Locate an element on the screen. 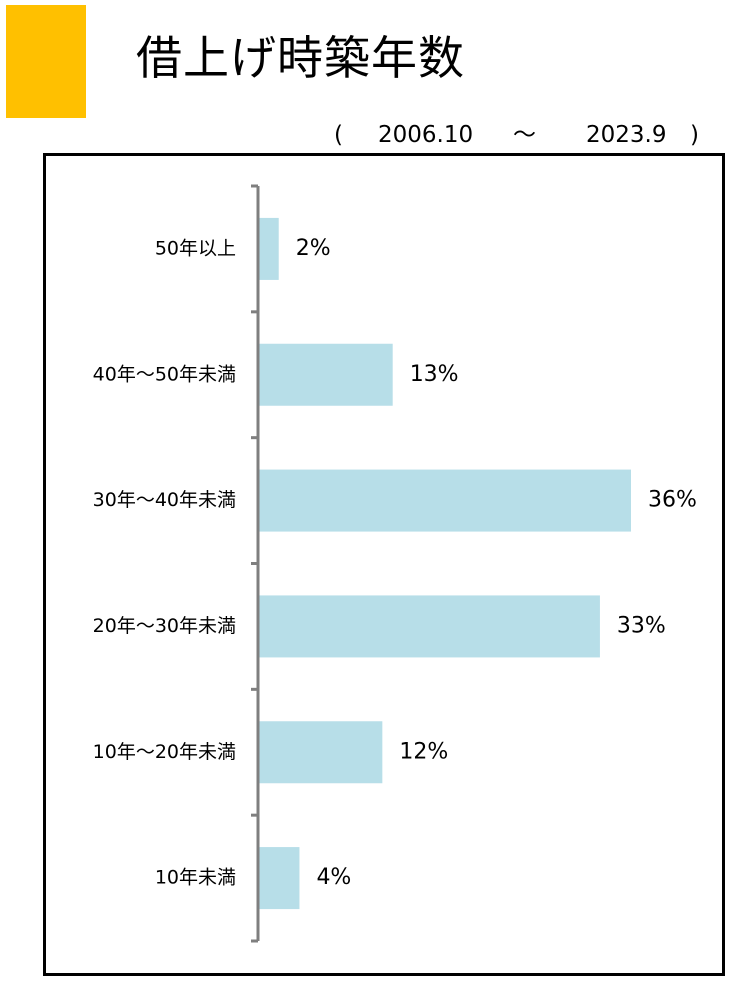 The height and width of the screenshot is (990, 738). value-label-2: 13% is located at coordinates (434, 374).